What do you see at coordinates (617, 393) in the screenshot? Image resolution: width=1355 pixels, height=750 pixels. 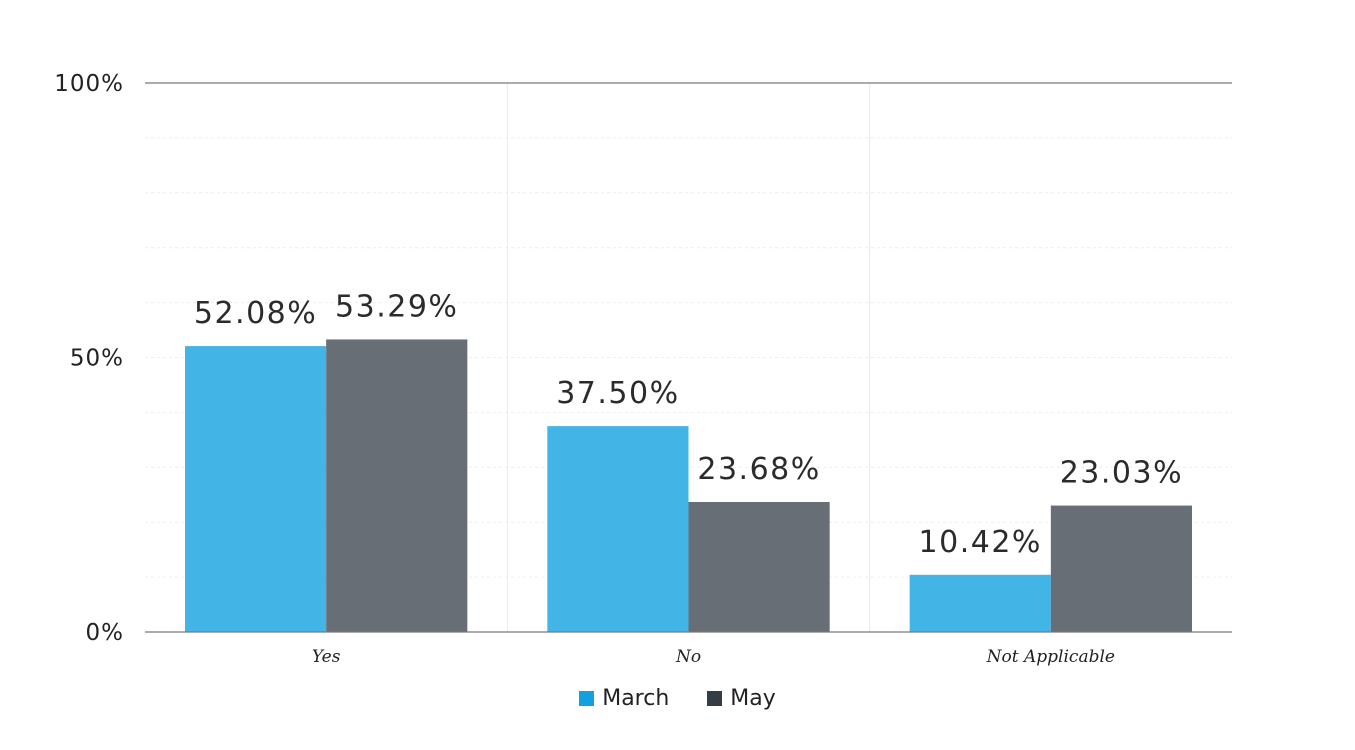 I see `data-label: 37.50%` at bounding box center [617, 393].